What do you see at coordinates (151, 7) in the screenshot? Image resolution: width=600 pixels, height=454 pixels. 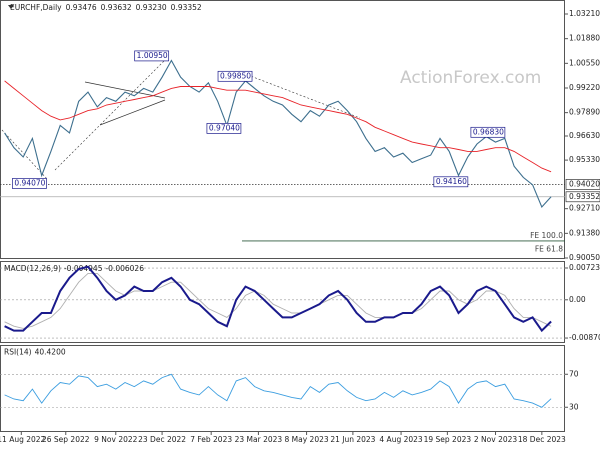 I see `quote-value: 0.93230` at bounding box center [151, 7].